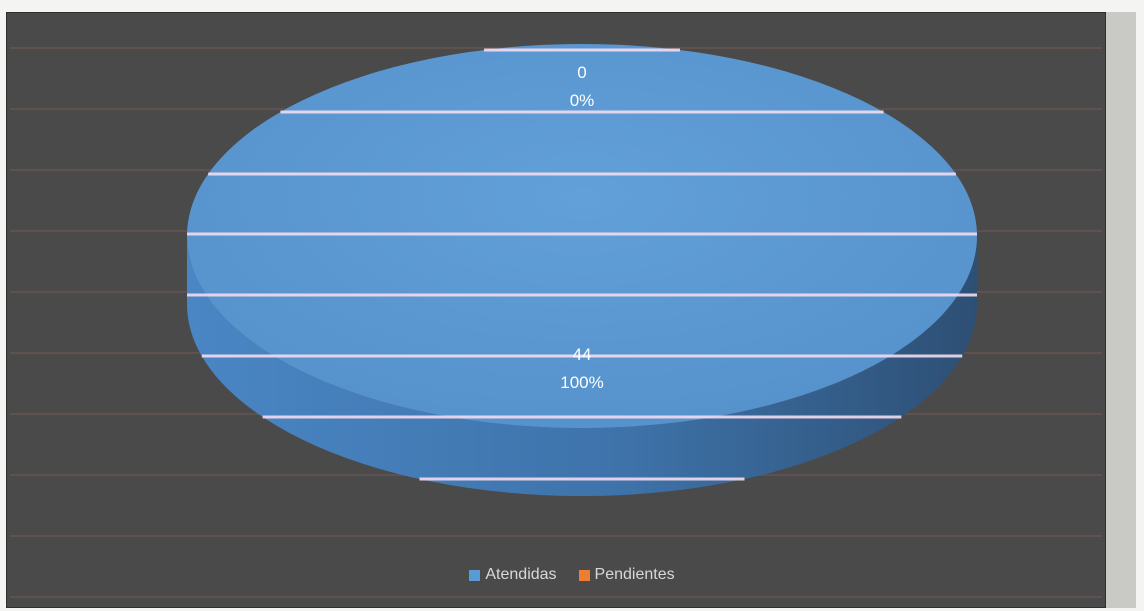 Image resolution: width=1144 pixels, height=611 pixels. I want to click on data-label-percent-atendidas: 100%, so click(581, 382).